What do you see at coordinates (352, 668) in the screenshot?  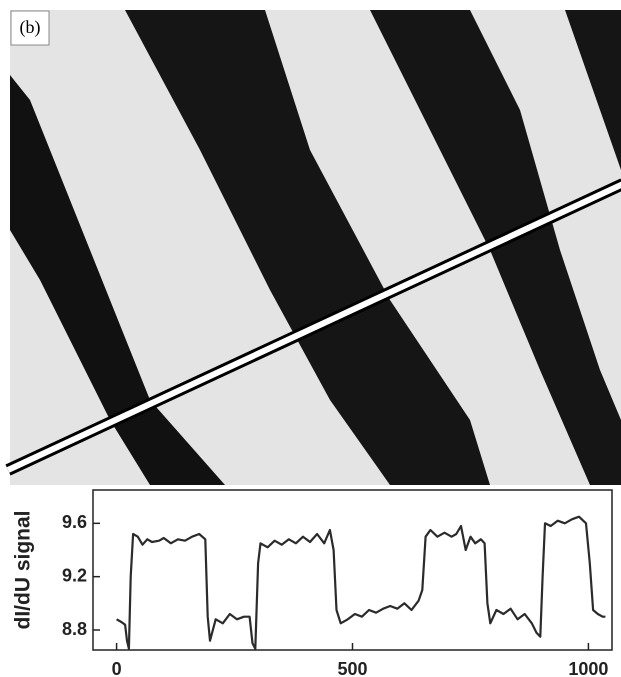 I see `x-tick-label: 500` at bounding box center [352, 668].